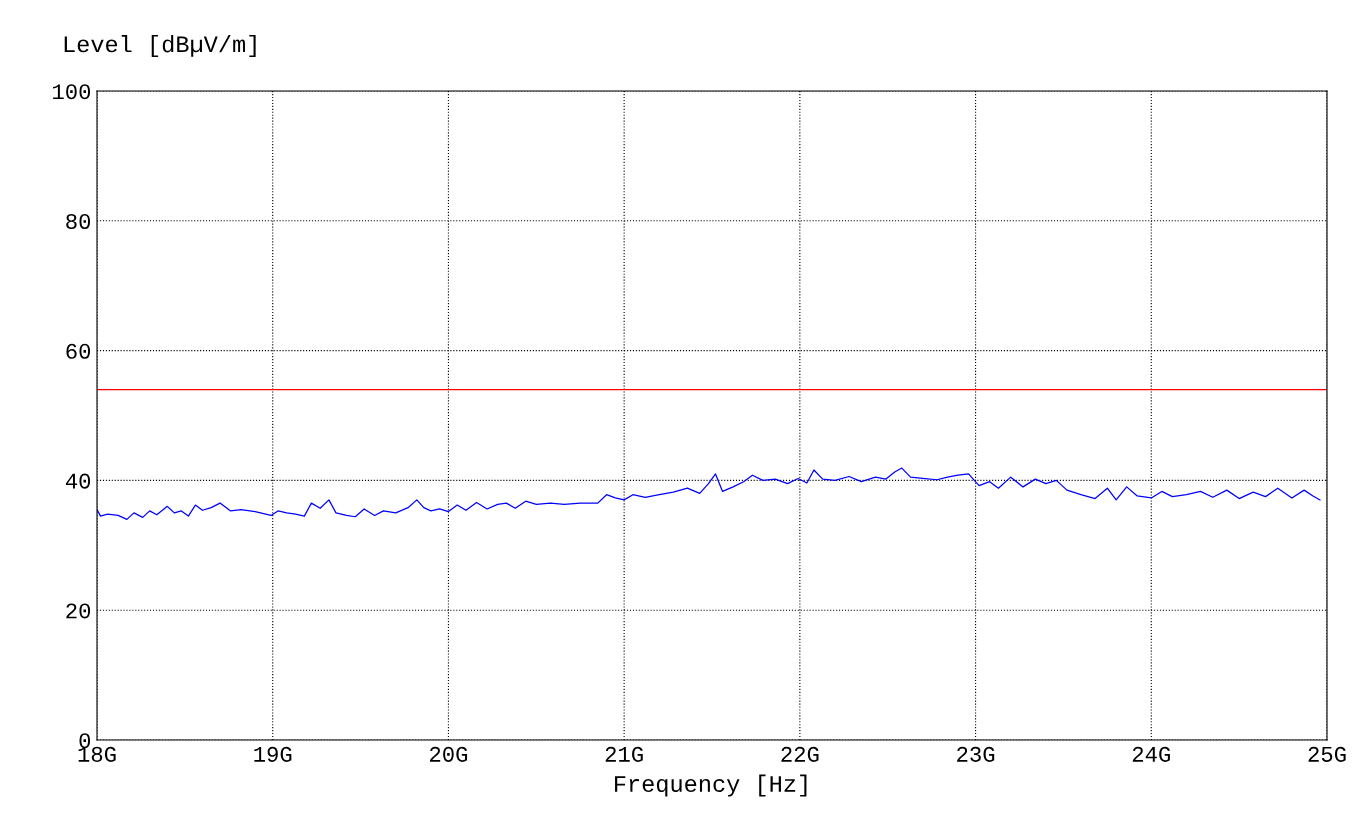 The width and height of the screenshot is (1353, 818). What do you see at coordinates (97, 754) in the screenshot?
I see `x-tick-label: 18G` at bounding box center [97, 754].